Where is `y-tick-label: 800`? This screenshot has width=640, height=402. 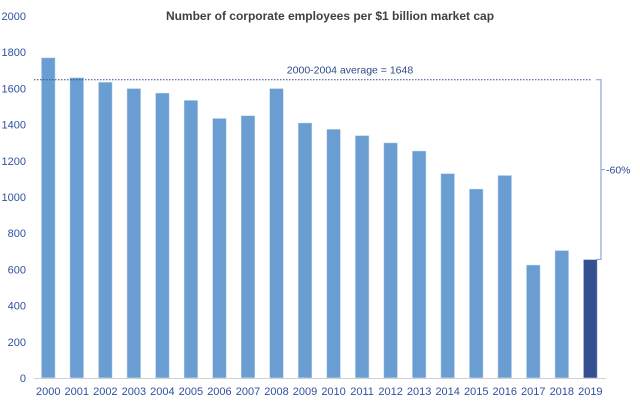 y-tick-label: 800 is located at coordinates (17, 234).